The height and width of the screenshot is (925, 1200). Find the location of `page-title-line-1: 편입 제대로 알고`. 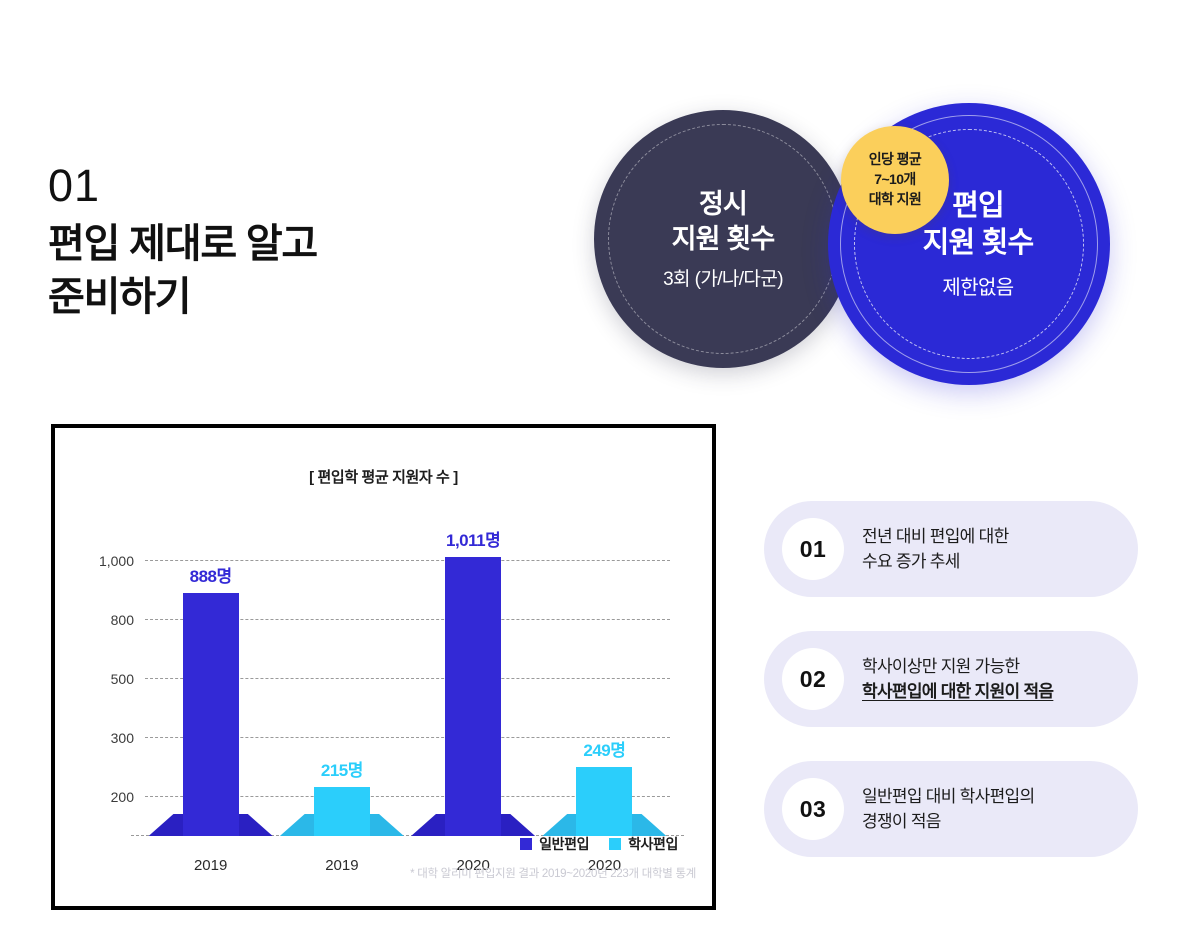

page-title-line-1: 편입 제대로 알고 is located at coordinates (183, 244).